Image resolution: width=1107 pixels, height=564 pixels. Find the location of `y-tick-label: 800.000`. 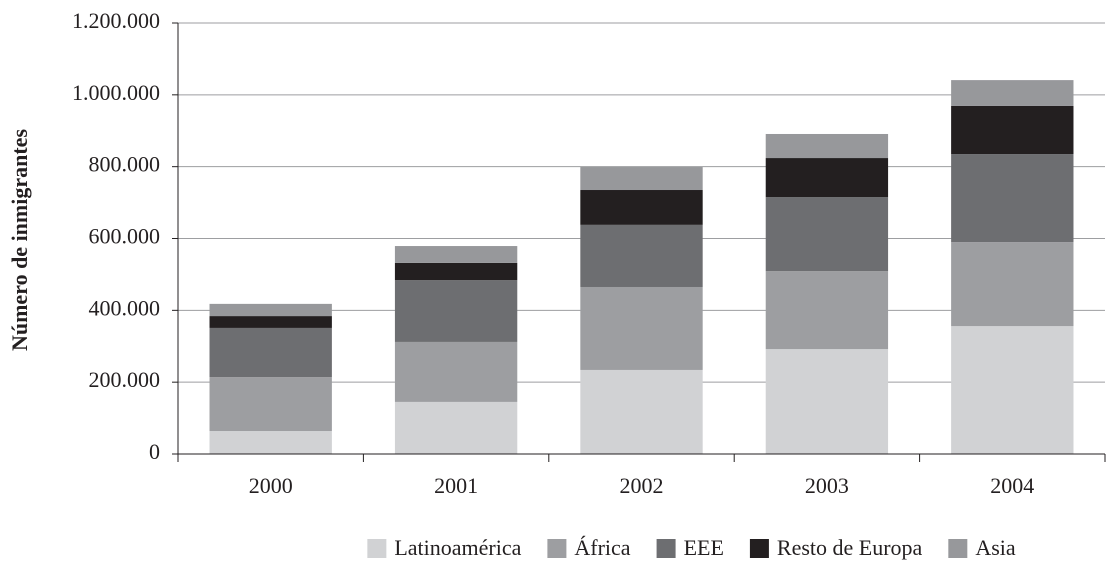

y-tick-label: 800.000 is located at coordinates (125, 164).